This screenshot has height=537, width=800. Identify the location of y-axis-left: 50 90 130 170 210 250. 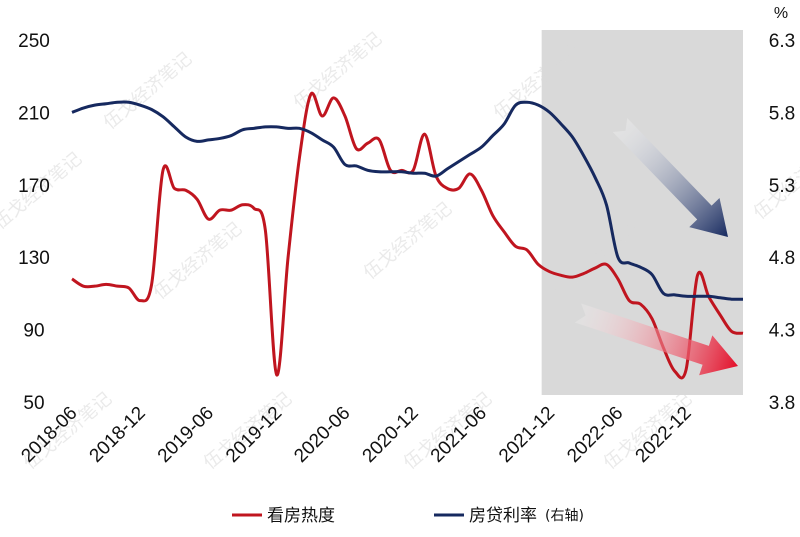
(34, 222).